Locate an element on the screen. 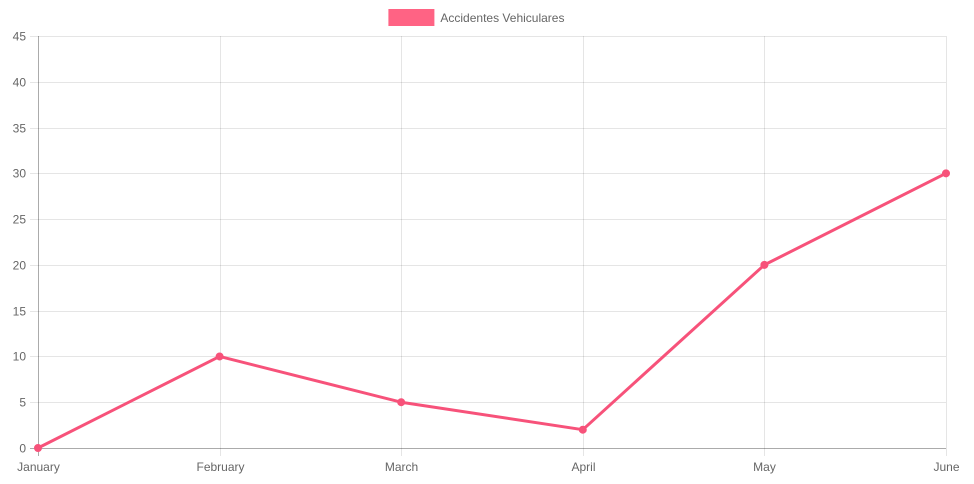 The image size is (974, 484). y-tick-label: 25 is located at coordinates (20, 220).